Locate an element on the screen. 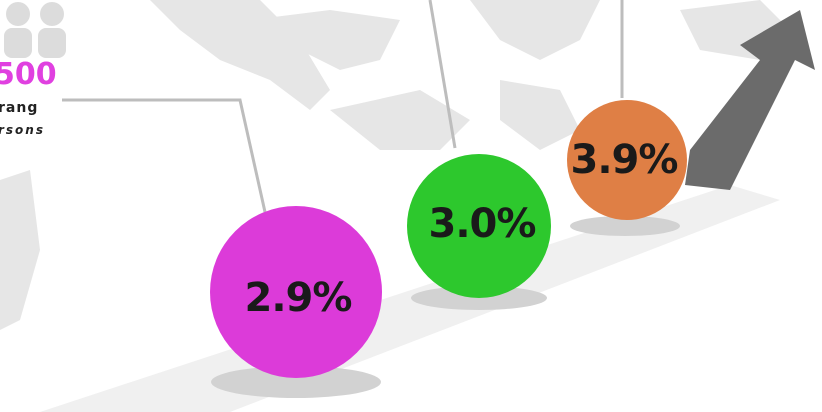  bubble-label: 3.0% is located at coordinates (482, 224).